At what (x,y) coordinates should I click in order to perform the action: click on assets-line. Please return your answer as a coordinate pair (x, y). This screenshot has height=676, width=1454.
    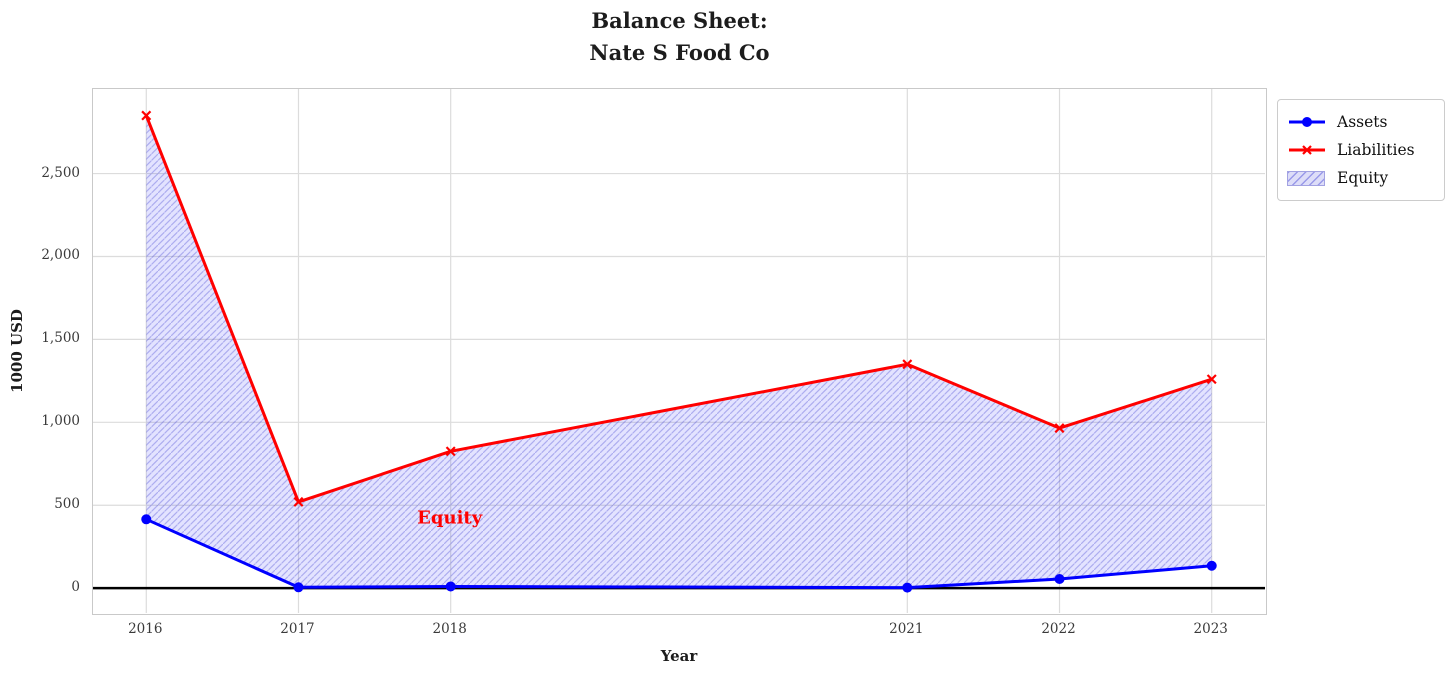
    Looking at the image, I should click on (678, 553).